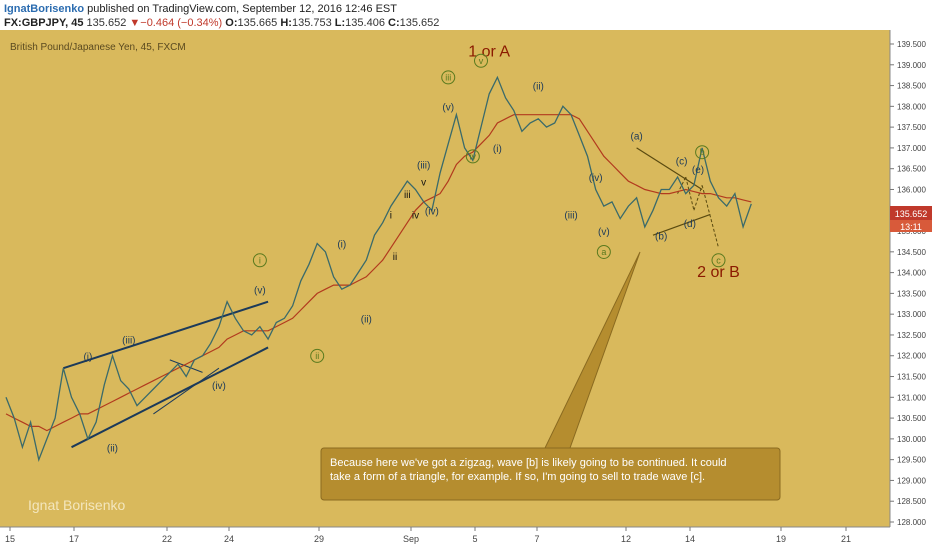  Describe the element at coordinates (911, 290) in the screenshot. I see `price-axis` at that location.